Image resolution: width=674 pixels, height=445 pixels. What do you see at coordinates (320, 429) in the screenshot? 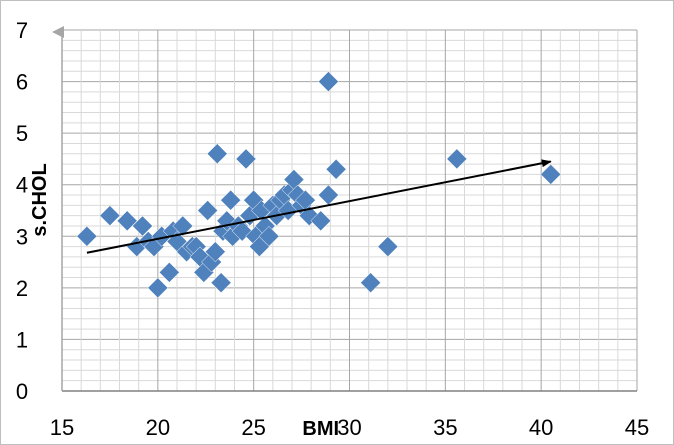
I see `x-axis-title: BMI` at bounding box center [320, 429].